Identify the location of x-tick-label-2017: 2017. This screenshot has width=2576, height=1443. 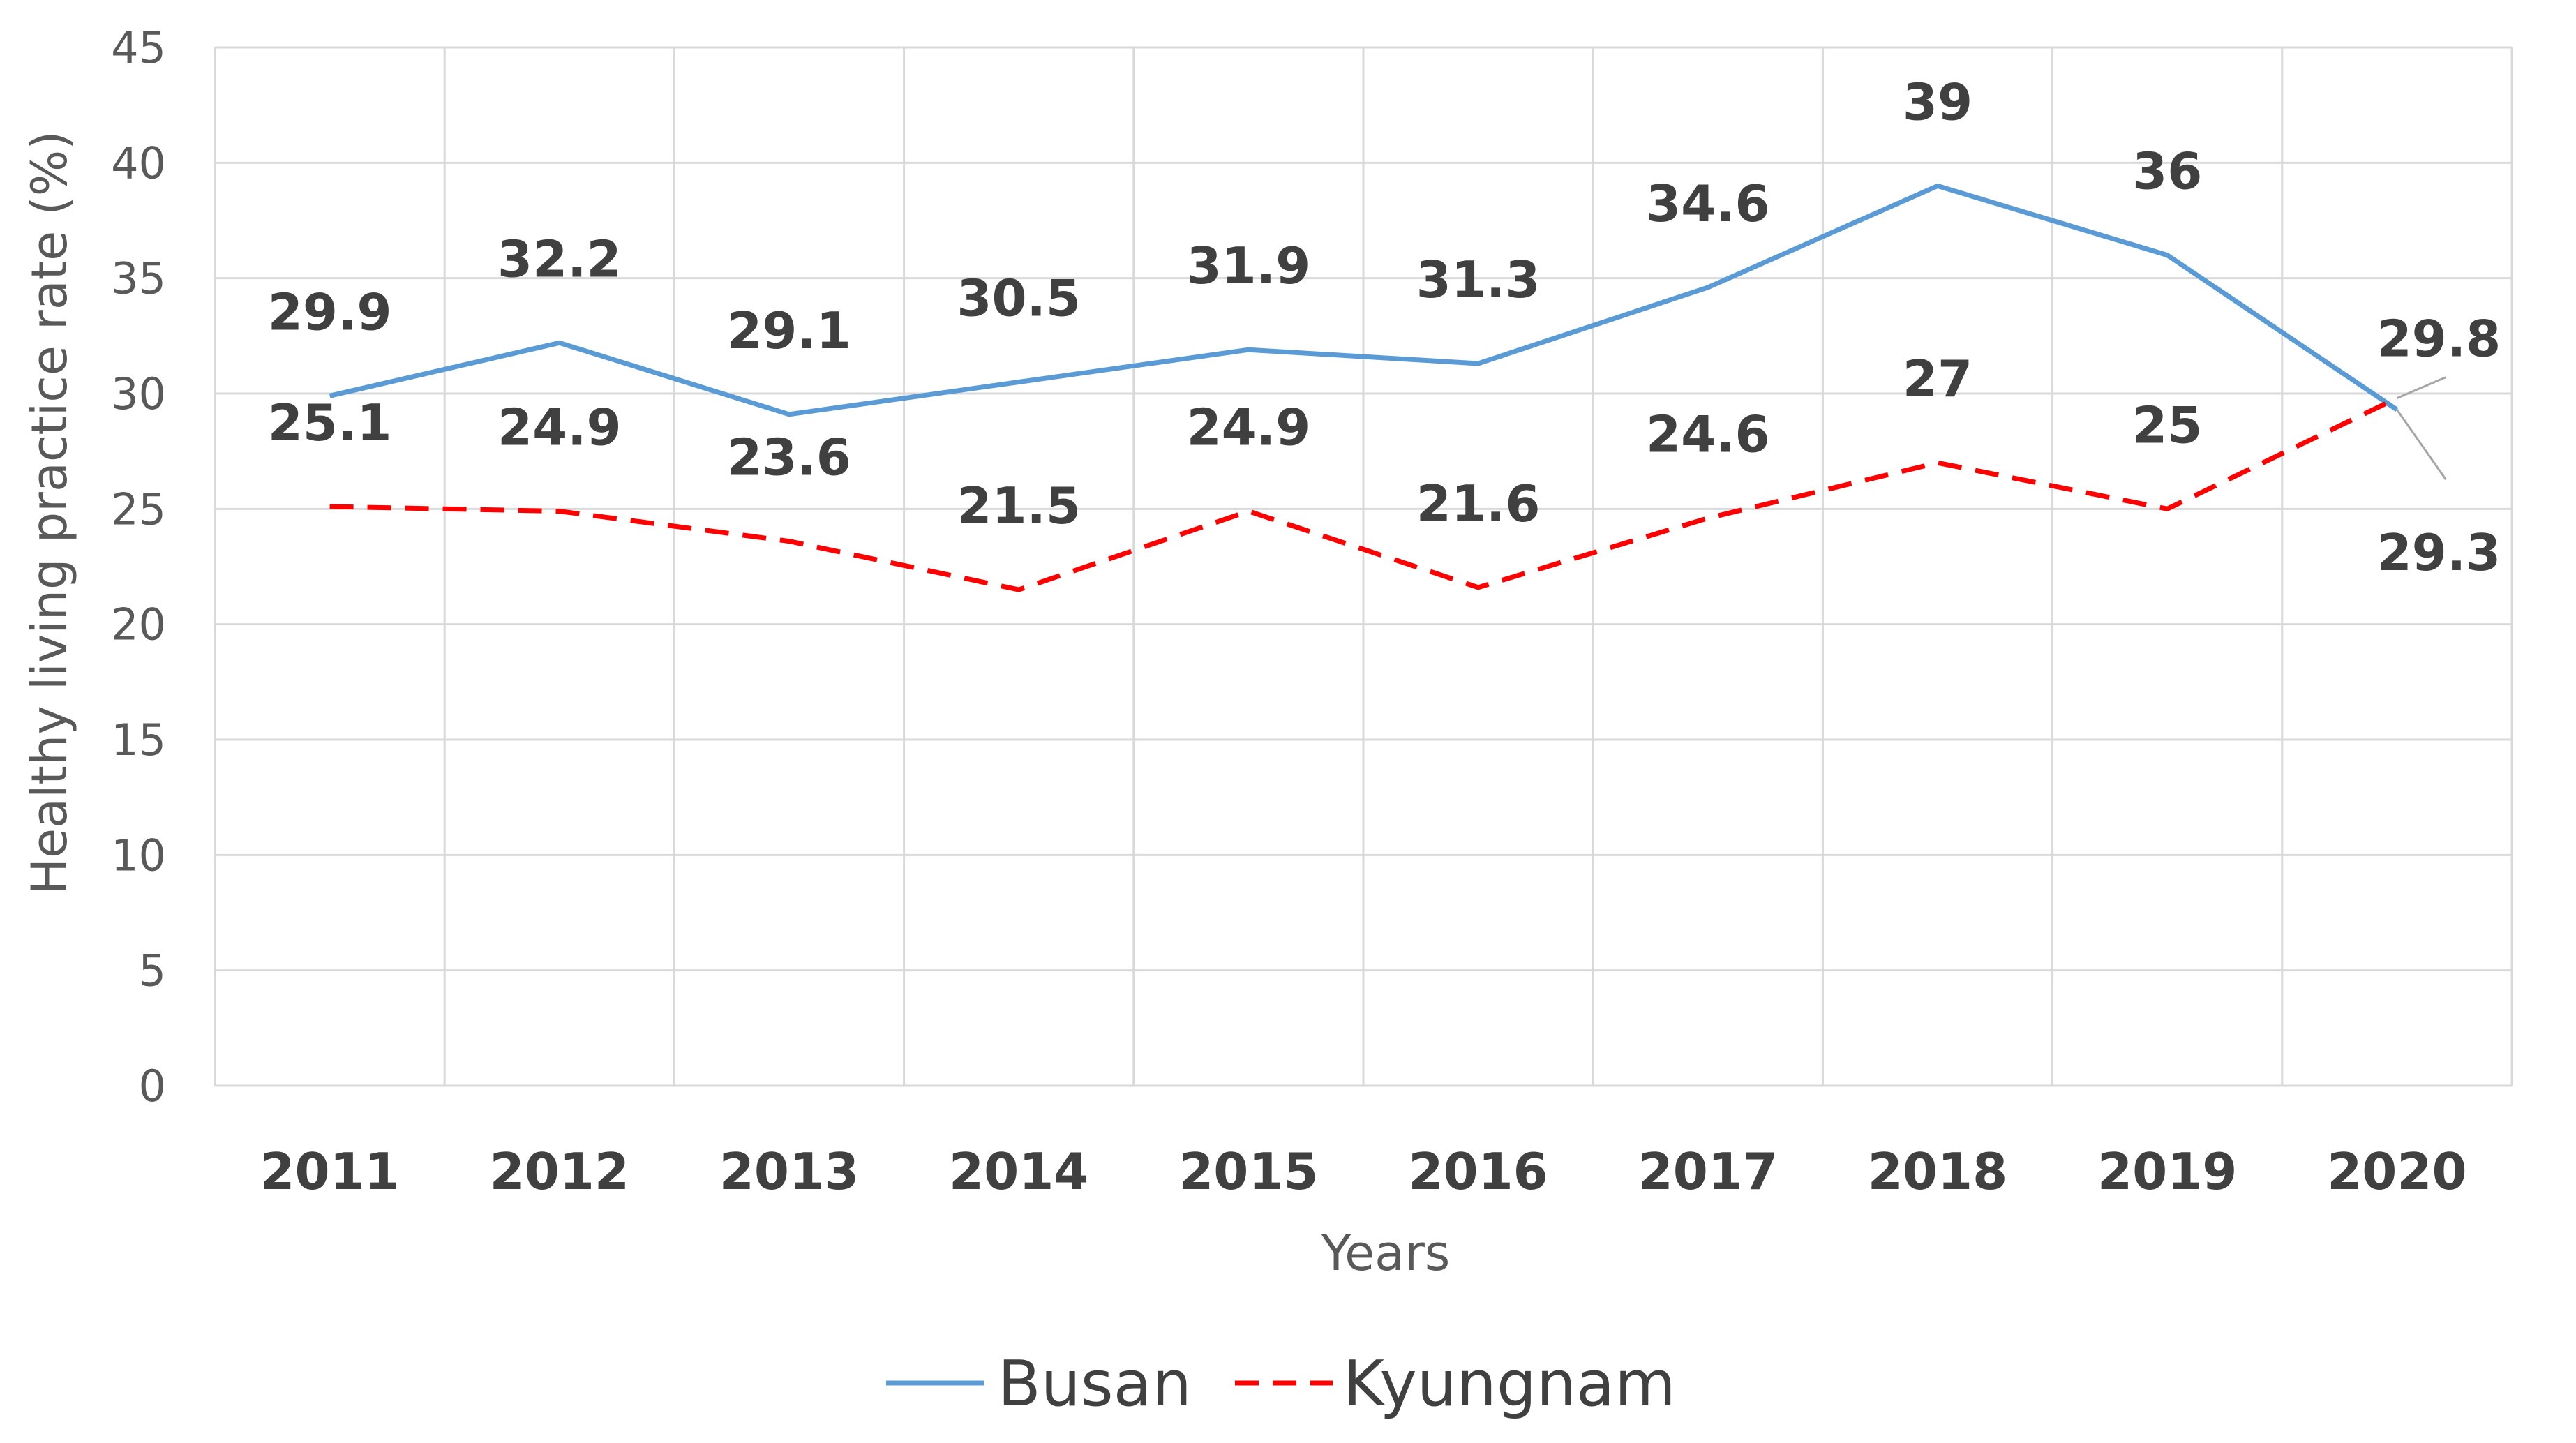
(1708, 1171).